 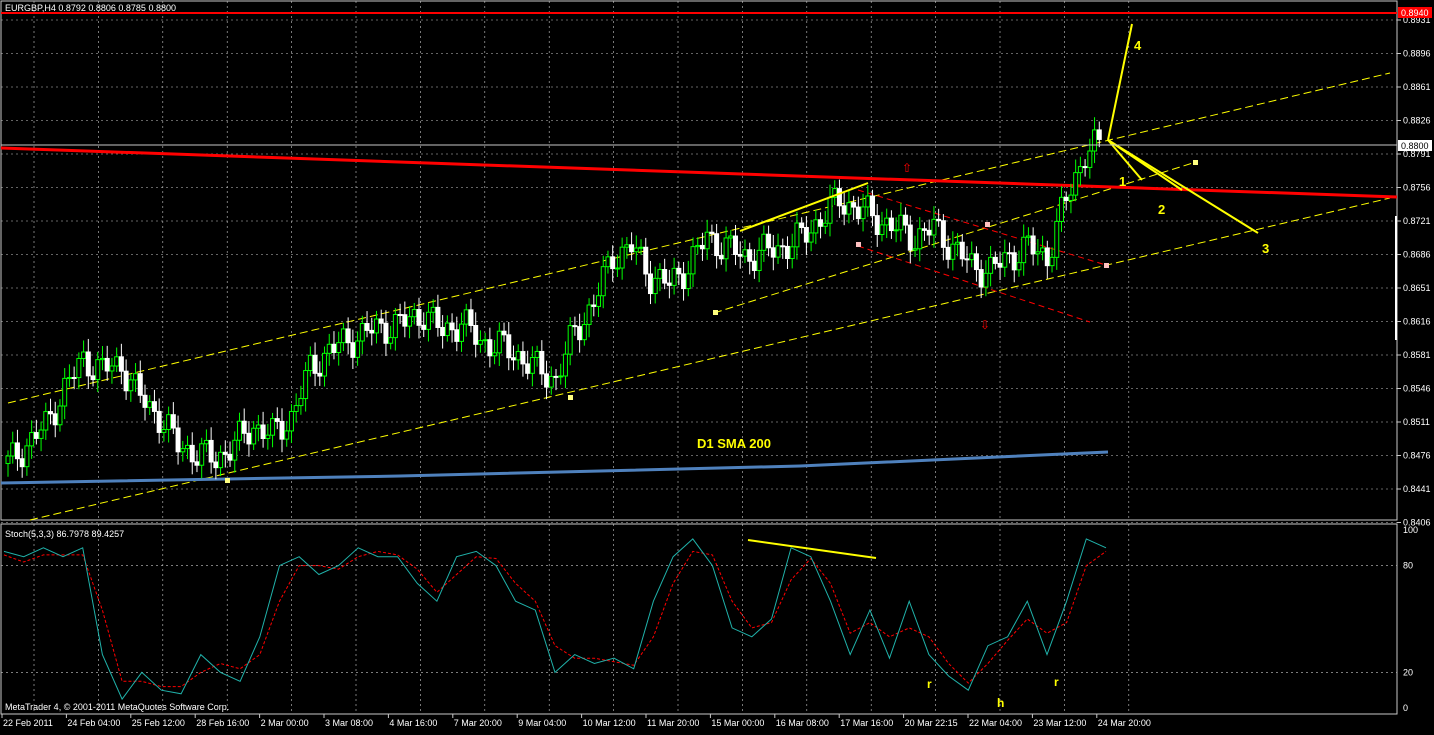 I want to click on wave-1-line, so click(x=1125, y=160).